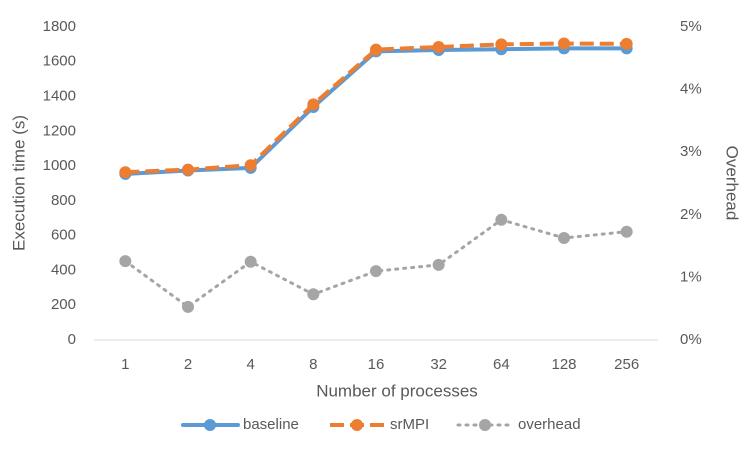 The height and width of the screenshot is (450, 750). What do you see at coordinates (691, 276) in the screenshot?
I see `y2-tick-label: 1%` at bounding box center [691, 276].